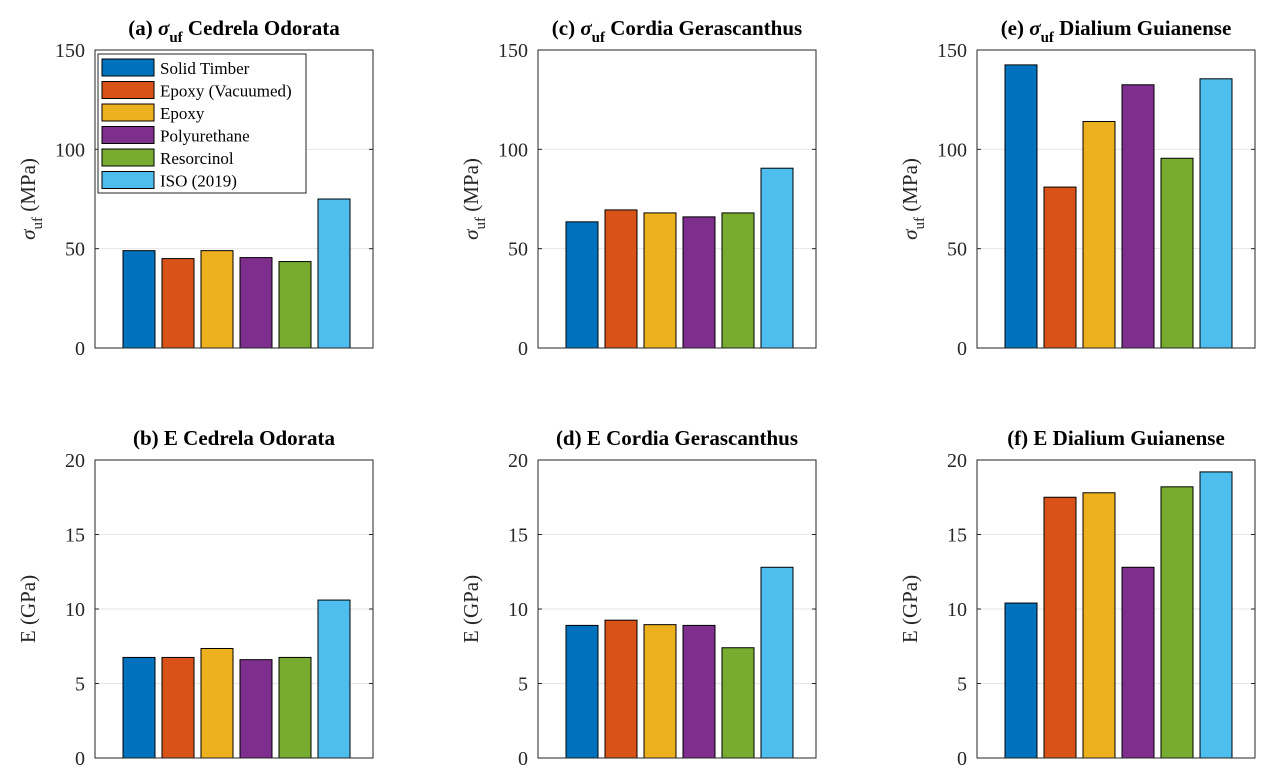  Describe the element at coordinates (234, 31) in the screenshot. I see `chart-title: (a) σuf Cedrela Odorata` at that location.